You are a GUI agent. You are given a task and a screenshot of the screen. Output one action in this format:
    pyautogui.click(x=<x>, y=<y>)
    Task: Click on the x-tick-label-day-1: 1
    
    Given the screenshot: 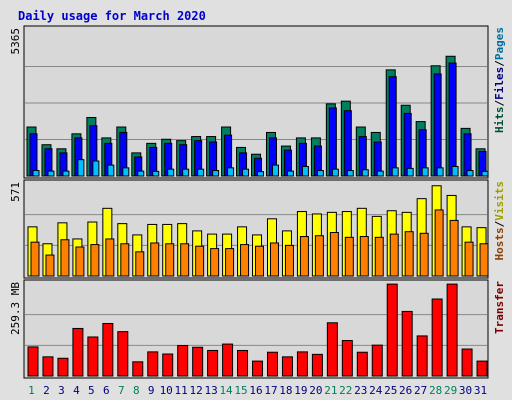 What is the action you would take?
    pyautogui.click(x=31, y=390)
    